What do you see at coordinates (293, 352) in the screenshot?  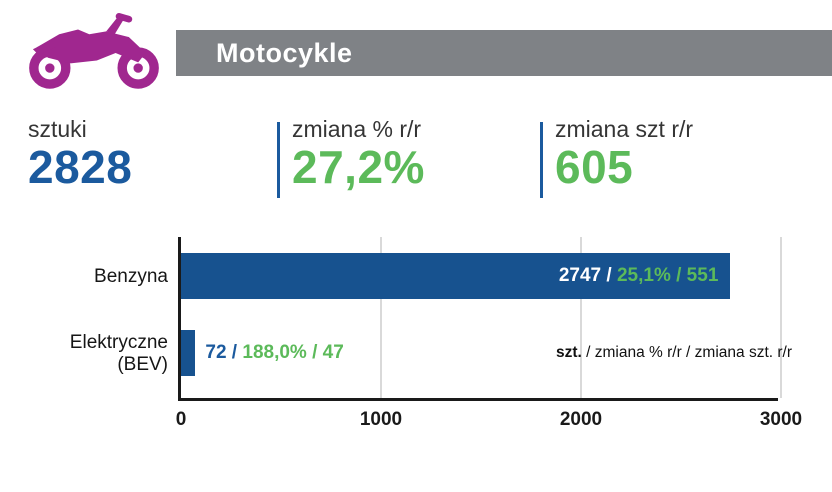 I see `bar-bev-changes: 188,0% / 47` at bounding box center [293, 352].